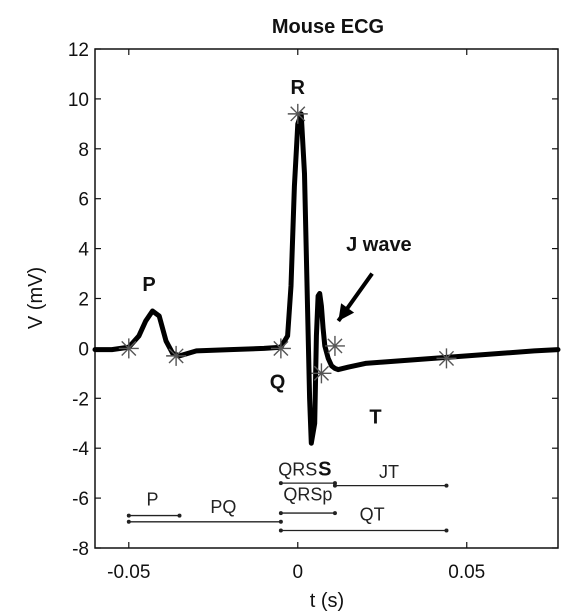 The height and width of the screenshot is (616, 568). What do you see at coordinates (80, 549) in the screenshot?
I see `y-tick-label: -8` at bounding box center [80, 549].